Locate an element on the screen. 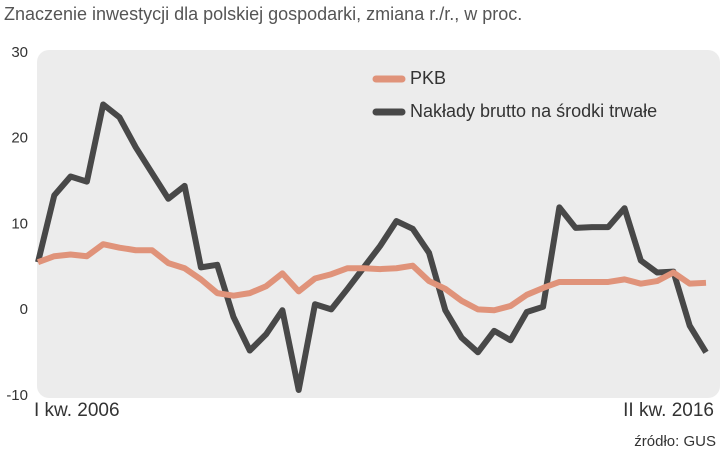  legend-label: Nakłady brutto na środki trwałe is located at coordinates (533, 111).